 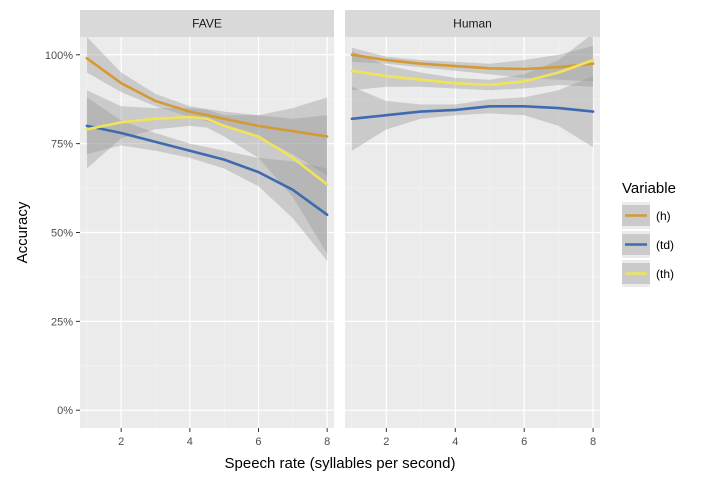 What do you see at coordinates (648, 273) in the screenshot?
I see `legend-item-th: (th)` at bounding box center [648, 273].